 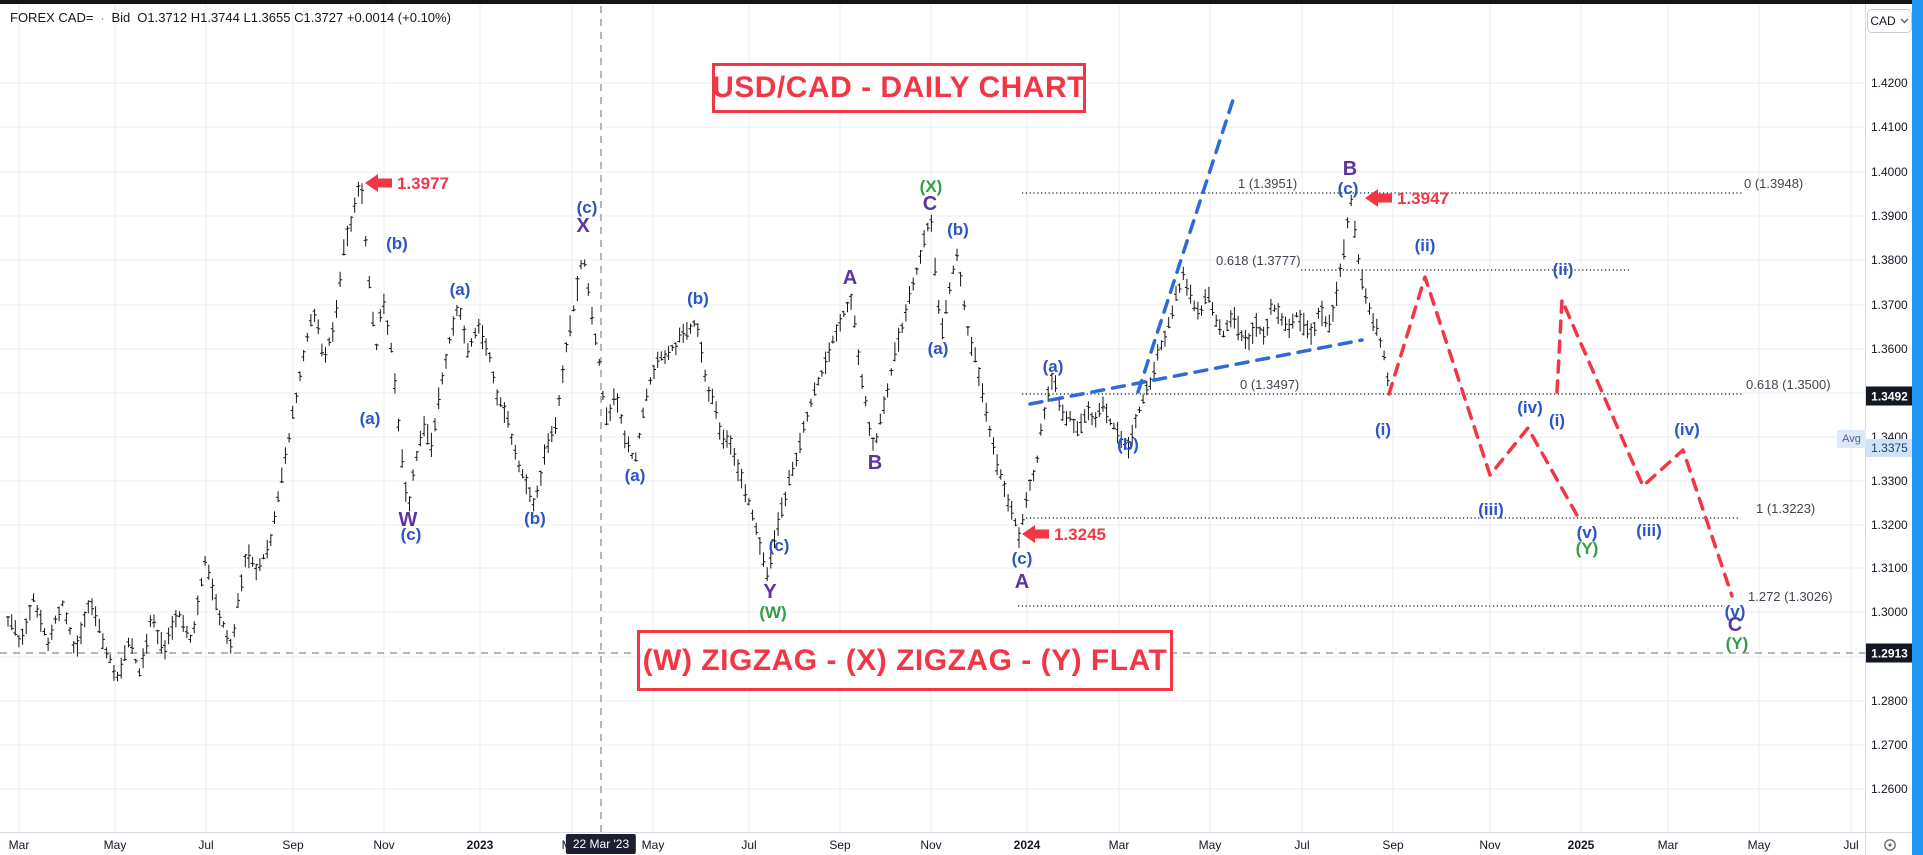 What do you see at coordinates (931, 186) in the screenshot?
I see `wave-label: (X)` at bounding box center [931, 186].